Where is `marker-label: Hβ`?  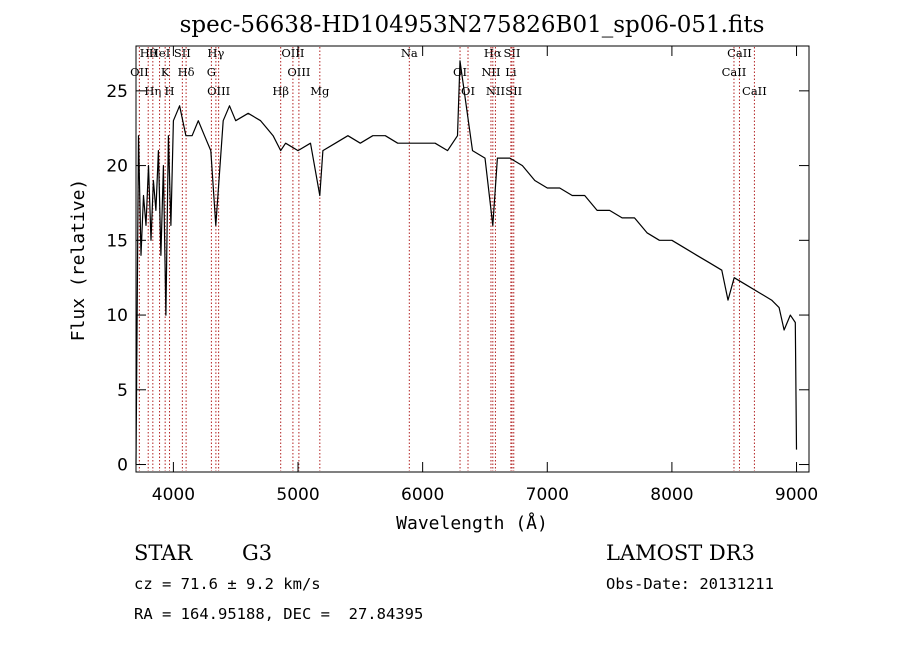 marker-label: Hβ is located at coordinates (280, 91).